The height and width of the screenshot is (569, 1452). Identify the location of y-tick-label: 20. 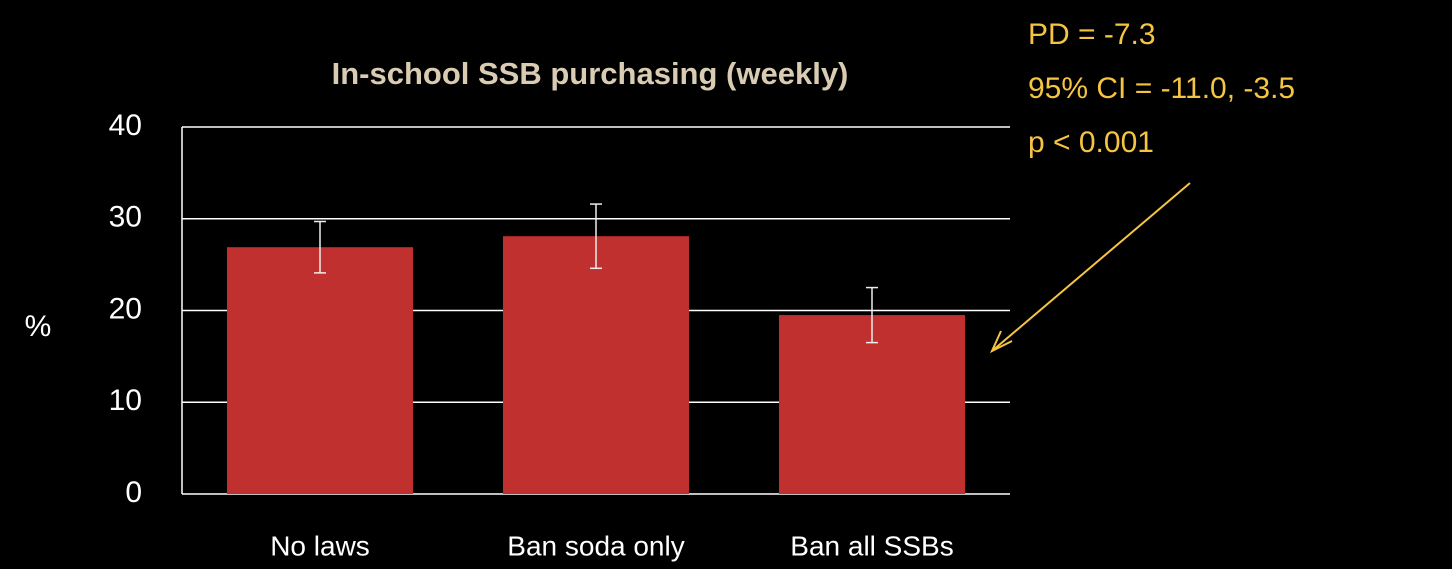
(125, 308).